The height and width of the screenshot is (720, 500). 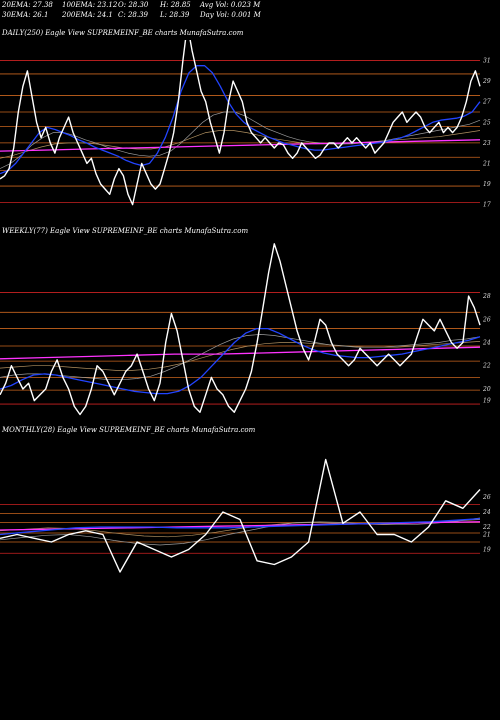 I want to click on day-vol-value: Day Vol: 0.001 M, so click(x=230, y=15).